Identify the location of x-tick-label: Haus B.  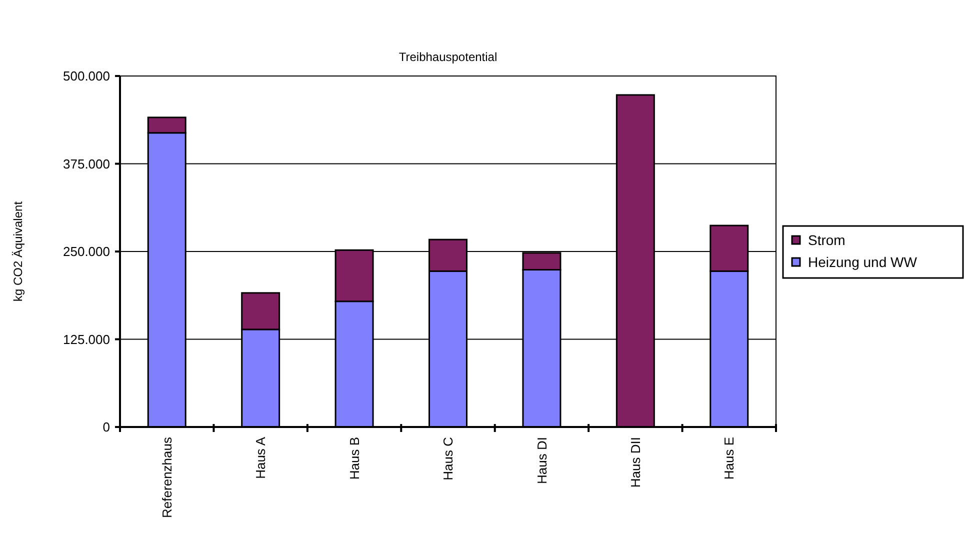
(354, 458).